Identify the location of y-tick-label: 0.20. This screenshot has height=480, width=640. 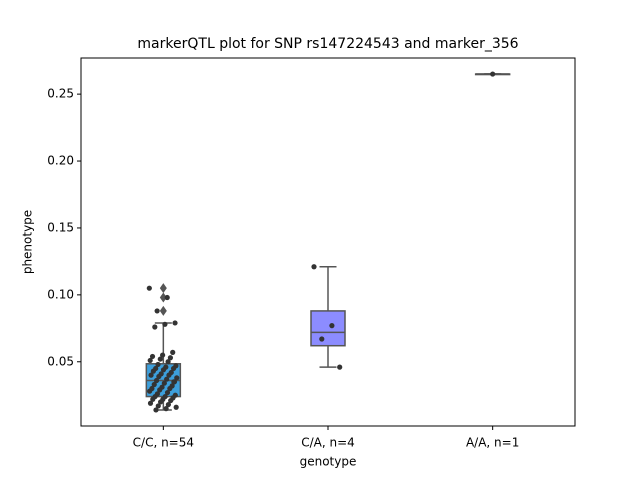
(60, 161).